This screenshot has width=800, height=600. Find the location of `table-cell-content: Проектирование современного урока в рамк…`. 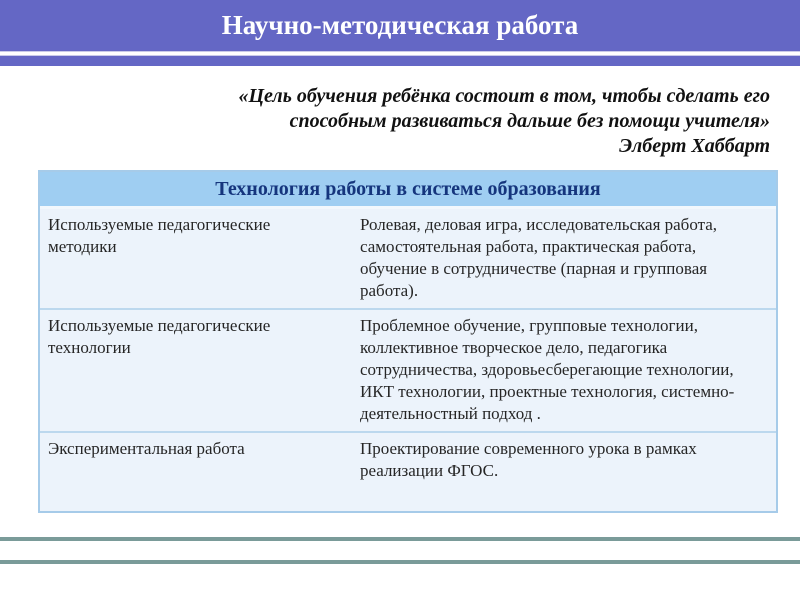

table-cell-content: Проектирование современного урока в рамк… is located at coordinates (528, 459).